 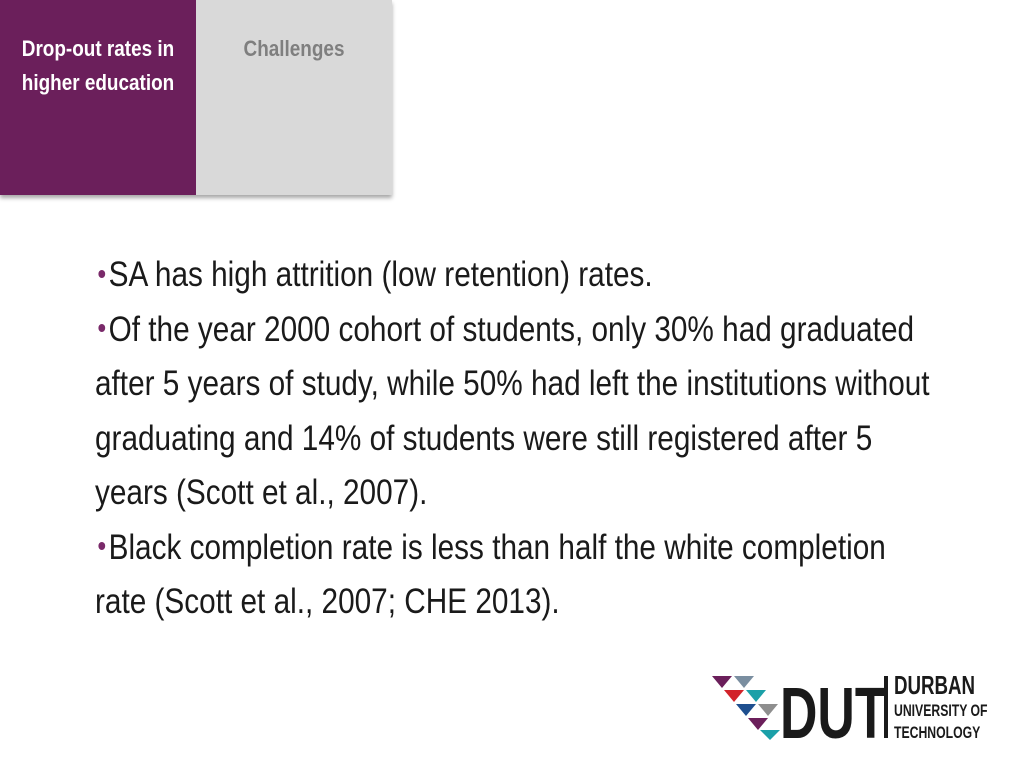 What do you see at coordinates (833, 708) in the screenshot?
I see `logo-mark: DUT` at bounding box center [833, 708].